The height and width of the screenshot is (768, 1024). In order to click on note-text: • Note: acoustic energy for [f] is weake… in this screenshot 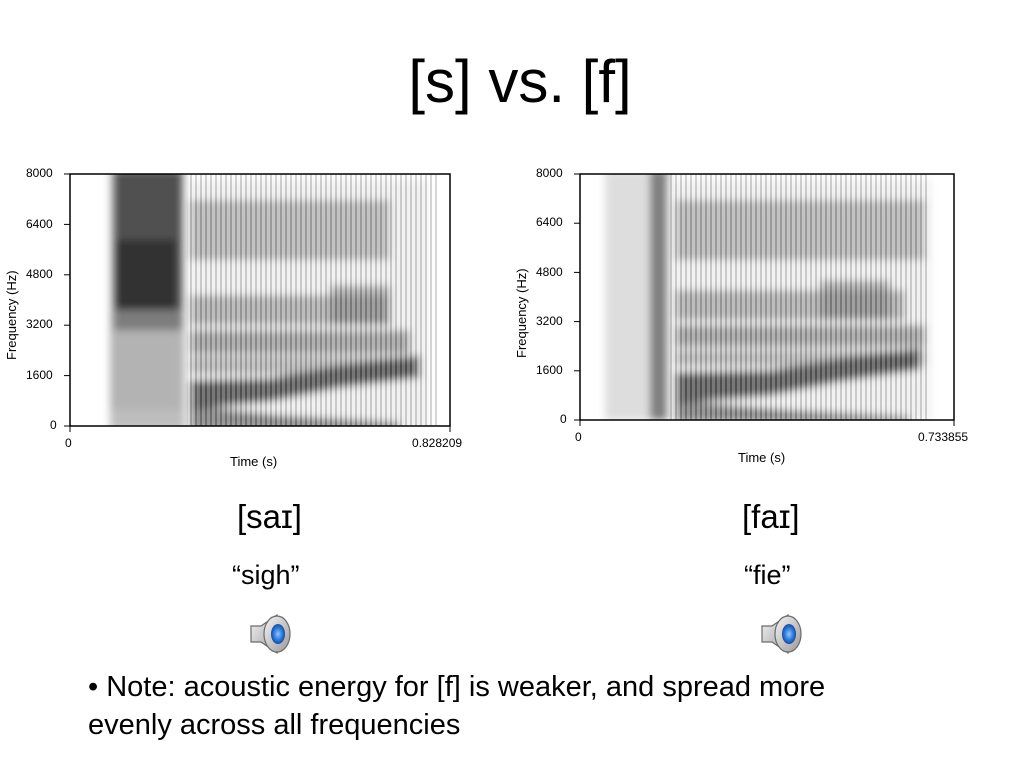, I will do `click(457, 706)`.